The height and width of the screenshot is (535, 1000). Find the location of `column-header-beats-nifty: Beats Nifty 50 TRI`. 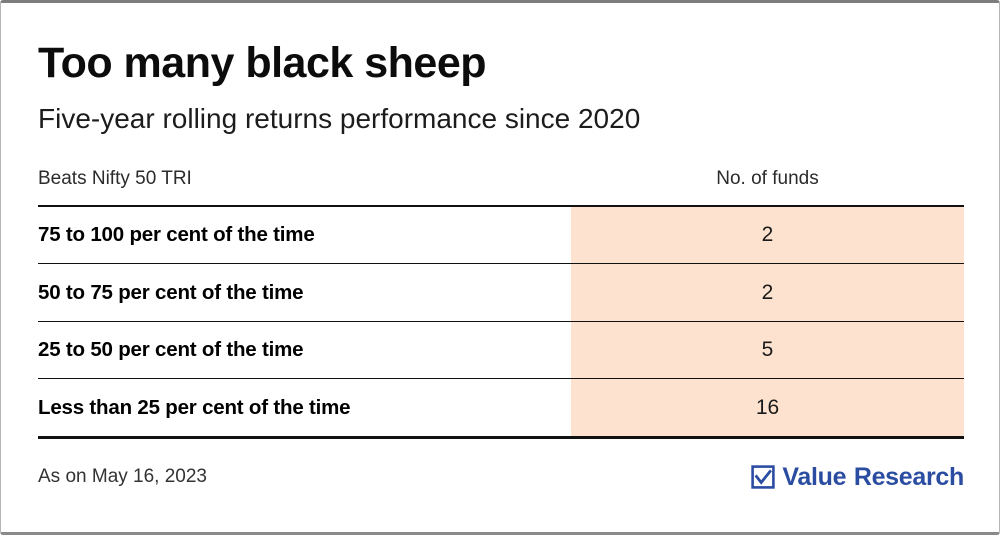

column-header-beats-nifty: Beats Nifty 50 TRI is located at coordinates (115, 178).